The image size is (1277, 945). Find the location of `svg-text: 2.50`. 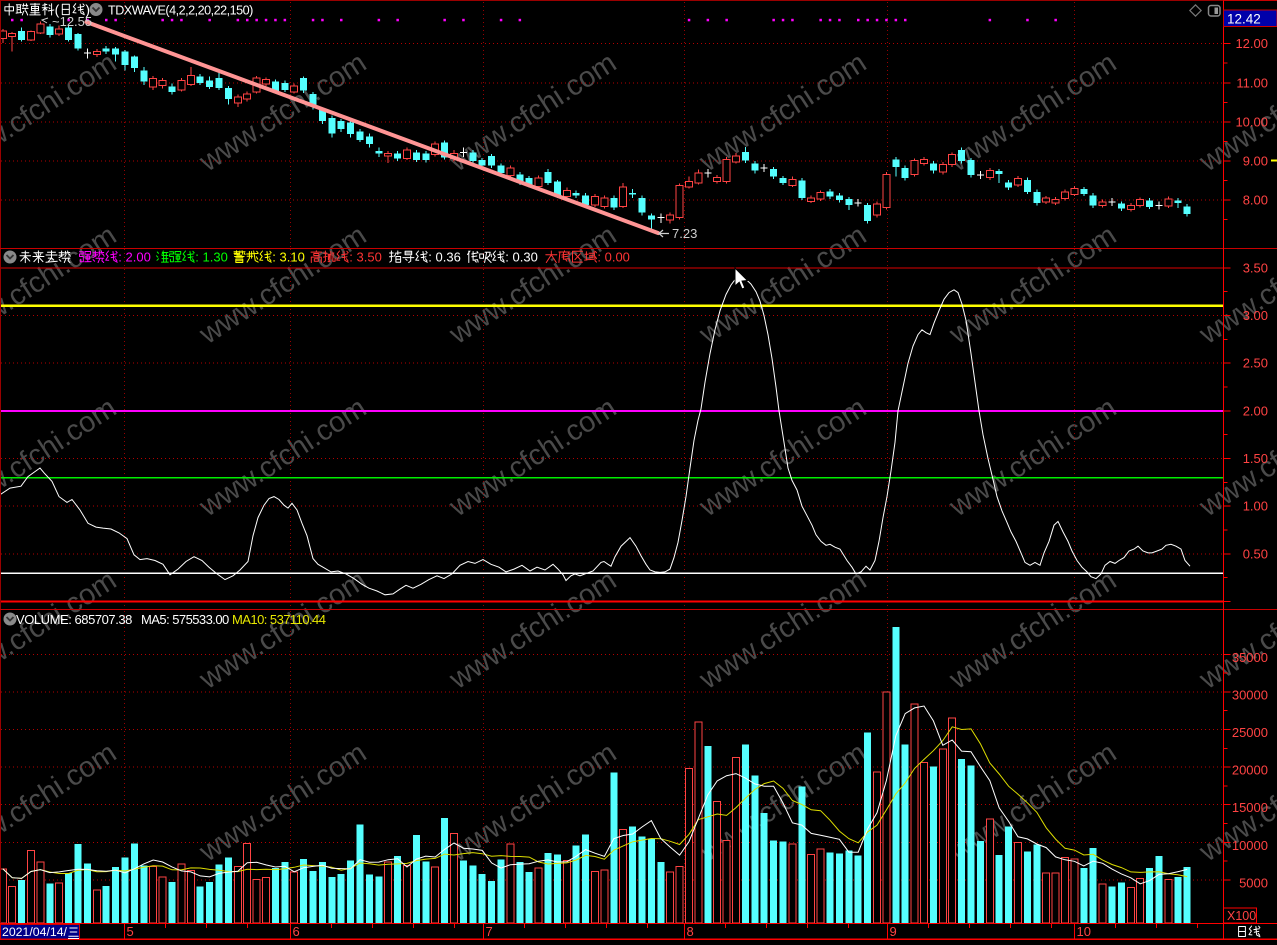

svg-text: 2.50 is located at coordinates (1255, 363).